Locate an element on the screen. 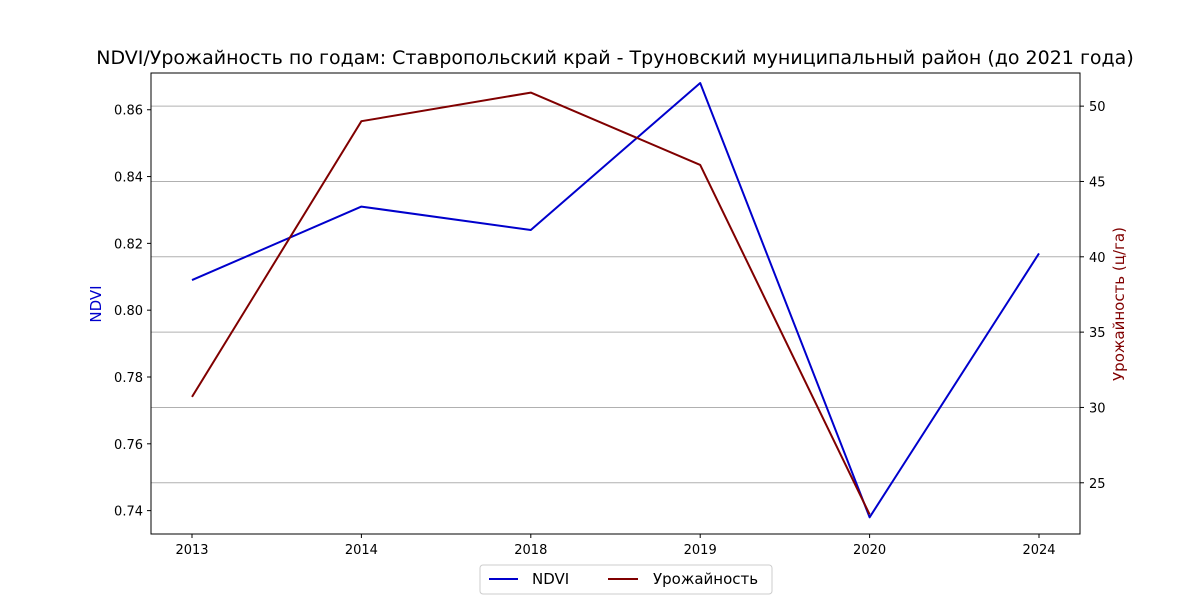  y-right-tick-label: 50 is located at coordinates (1097, 107).